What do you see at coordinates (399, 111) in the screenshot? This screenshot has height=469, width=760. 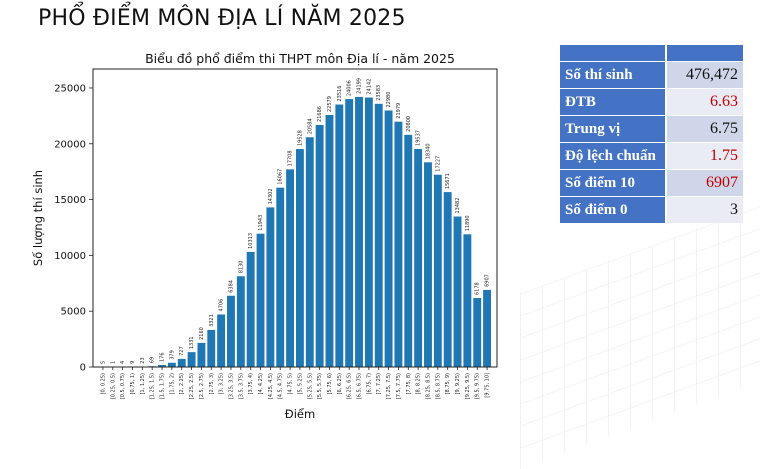 I see `bar-value-label: 21979` at bounding box center [399, 111].